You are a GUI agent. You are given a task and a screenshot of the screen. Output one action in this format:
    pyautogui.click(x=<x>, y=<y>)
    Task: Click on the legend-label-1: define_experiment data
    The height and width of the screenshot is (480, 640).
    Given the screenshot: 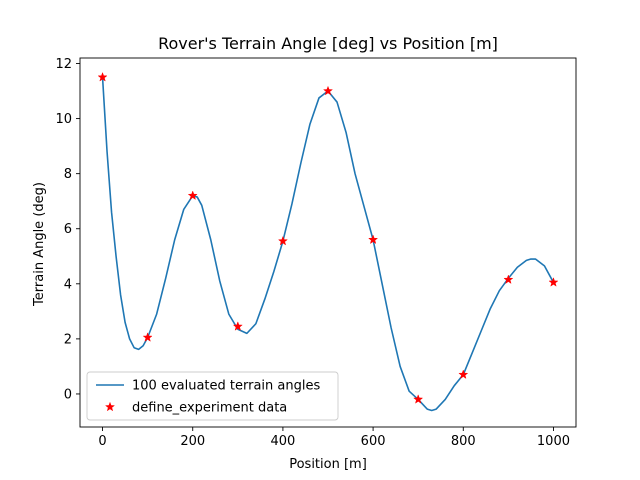 What is the action you would take?
    pyautogui.click(x=209, y=408)
    